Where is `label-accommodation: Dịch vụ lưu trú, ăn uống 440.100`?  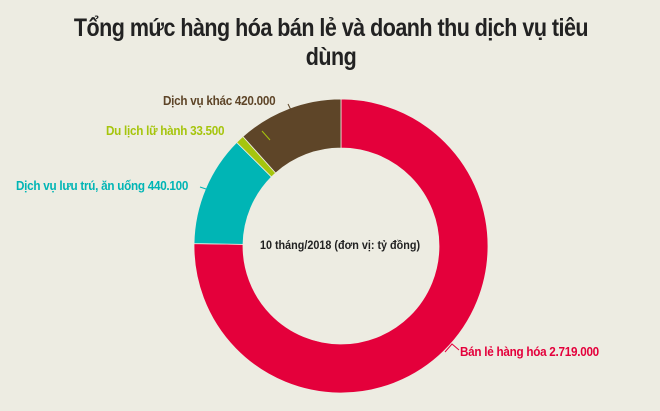 label-accommodation: Dịch vụ lưu trú, ăn uống 440.100 is located at coordinates (102, 185).